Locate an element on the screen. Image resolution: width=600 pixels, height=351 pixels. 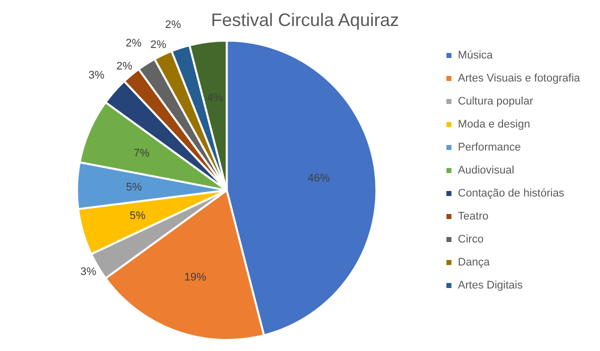
legend-label: Moda e design is located at coordinates (494, 124).